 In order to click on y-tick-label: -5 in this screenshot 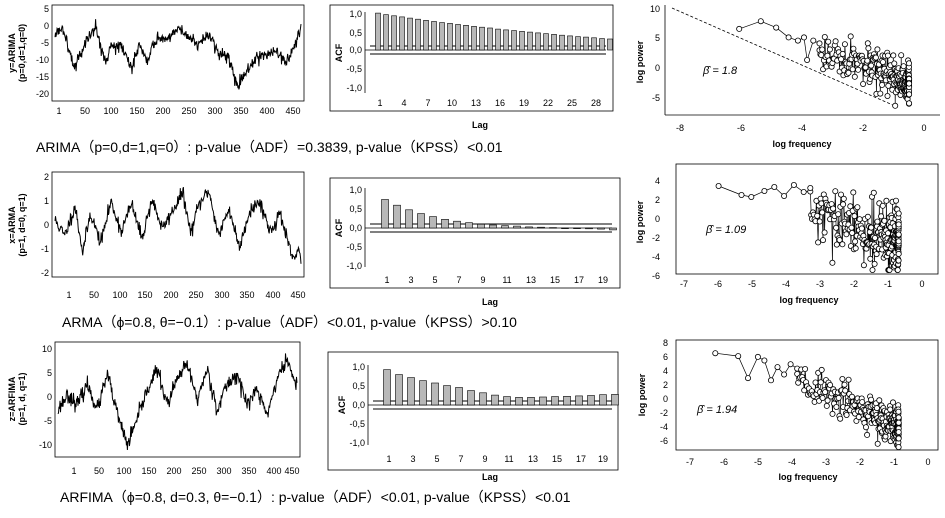, I will do `click(656, 98)`.